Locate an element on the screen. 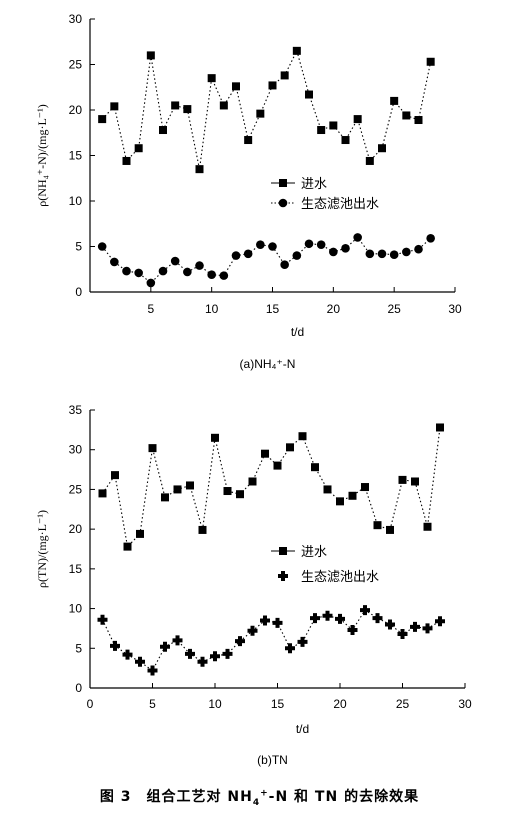  panel1-y-tick-label-30: 30 is located at coordinates (76, 19).